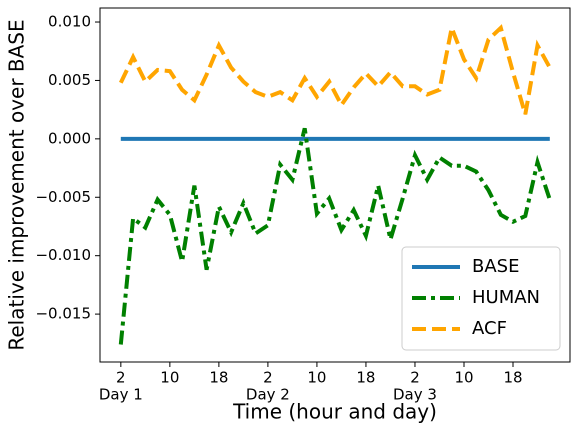 This screenshot has height=435, width=581. What do you see at coordinates (489, 328) in the screenshot?
I see `legend-label: ACF` at bounding box center [489, 328].